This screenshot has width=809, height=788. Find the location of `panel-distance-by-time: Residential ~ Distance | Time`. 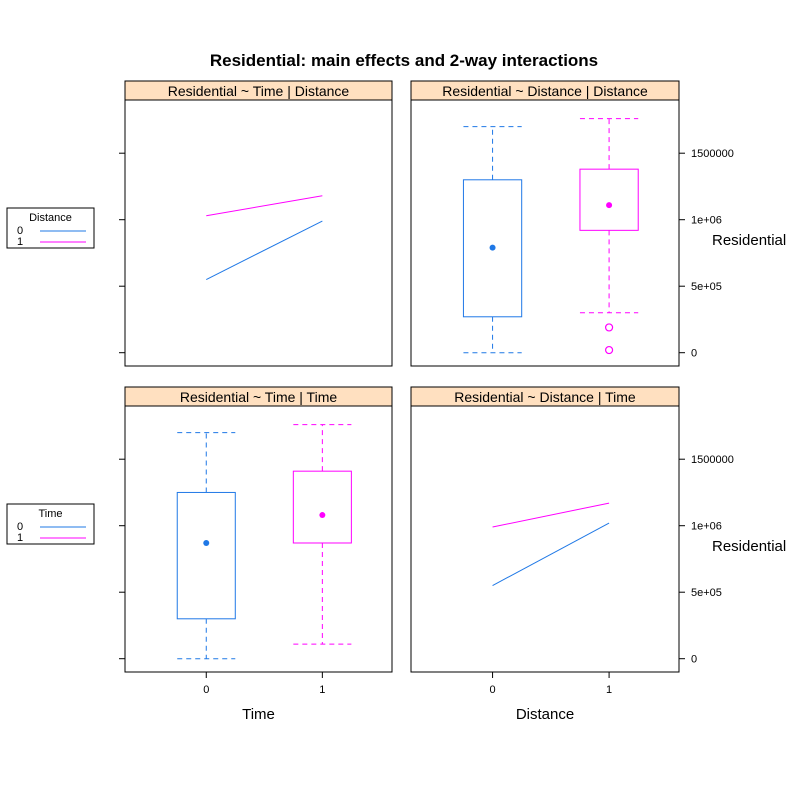

panel-distance-by-time: Residential ~ Distance | Time is located at coordinates (545, 529).